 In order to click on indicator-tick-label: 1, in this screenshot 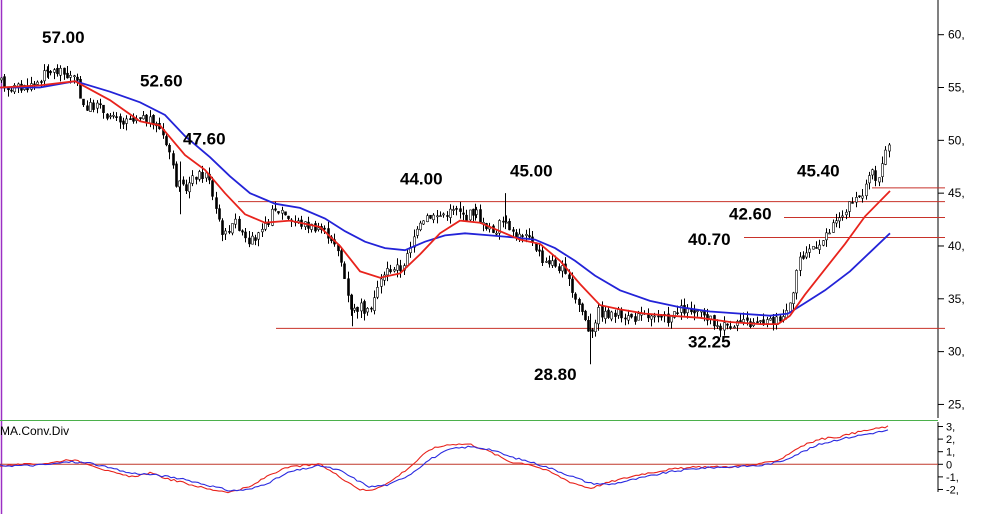, I will do `click(950, 453)`.